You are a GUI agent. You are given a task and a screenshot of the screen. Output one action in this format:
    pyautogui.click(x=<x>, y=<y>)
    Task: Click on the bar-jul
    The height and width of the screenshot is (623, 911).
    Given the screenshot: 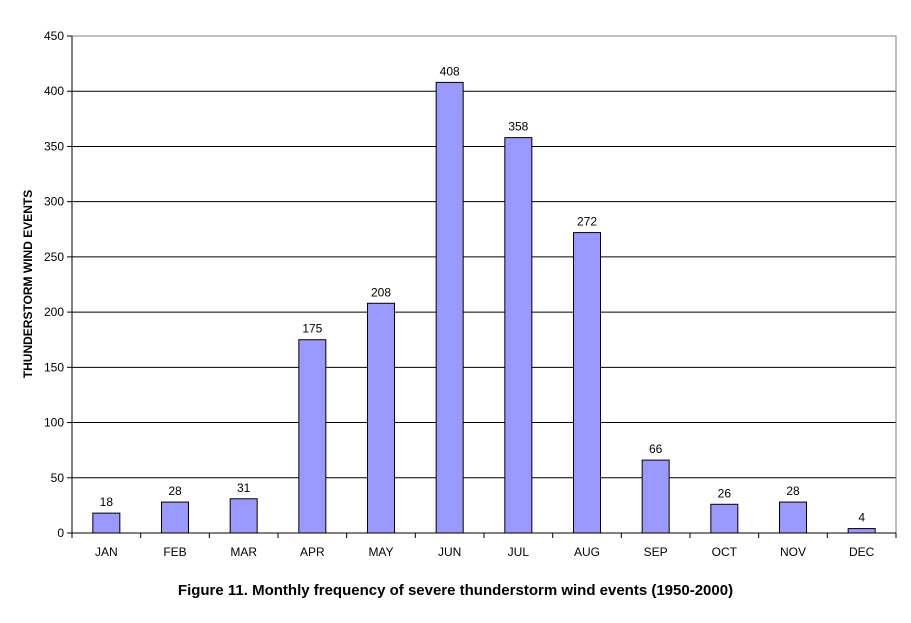 What is the action you would take?
    pyautogui.click(x=518, y=335)
    